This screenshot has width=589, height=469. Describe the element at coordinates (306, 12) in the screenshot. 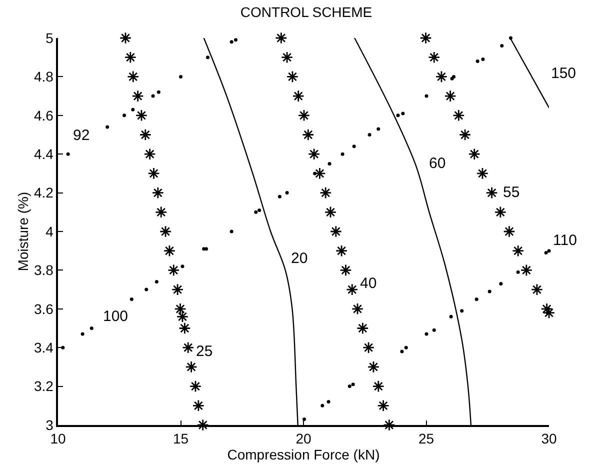

I see `chart-title: CONTROL SCHEME` at that location.